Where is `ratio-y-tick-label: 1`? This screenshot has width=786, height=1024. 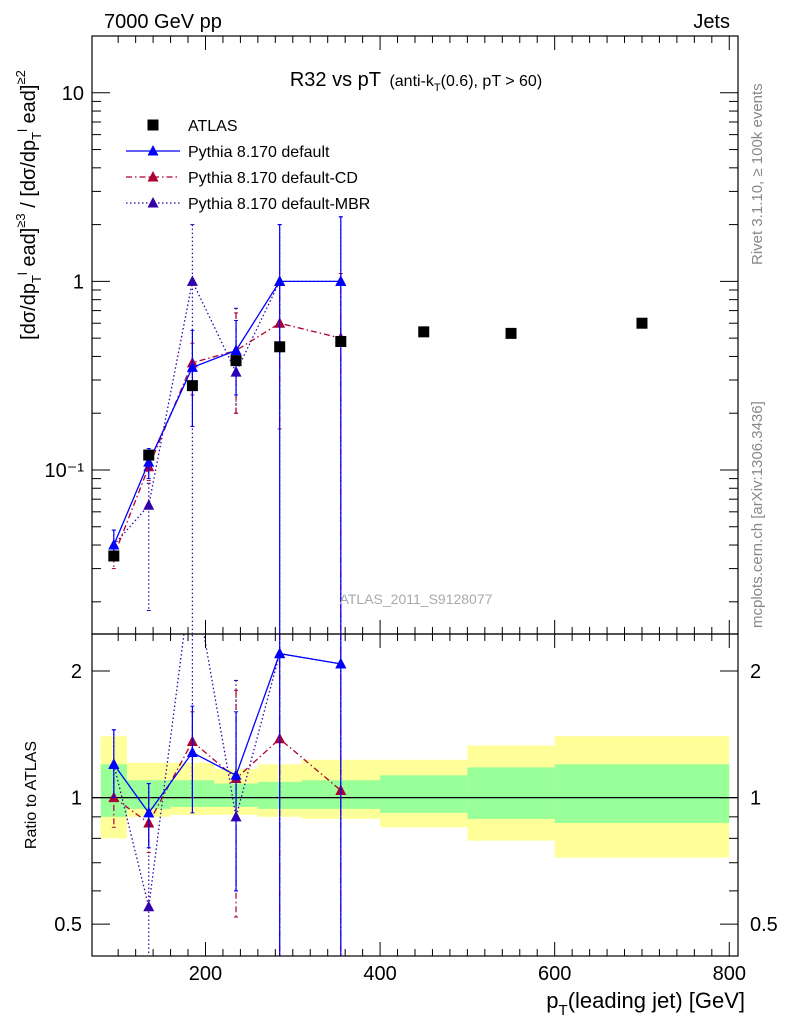 ratio-y-tick-label: 1 is located at coordinates (76, 799).